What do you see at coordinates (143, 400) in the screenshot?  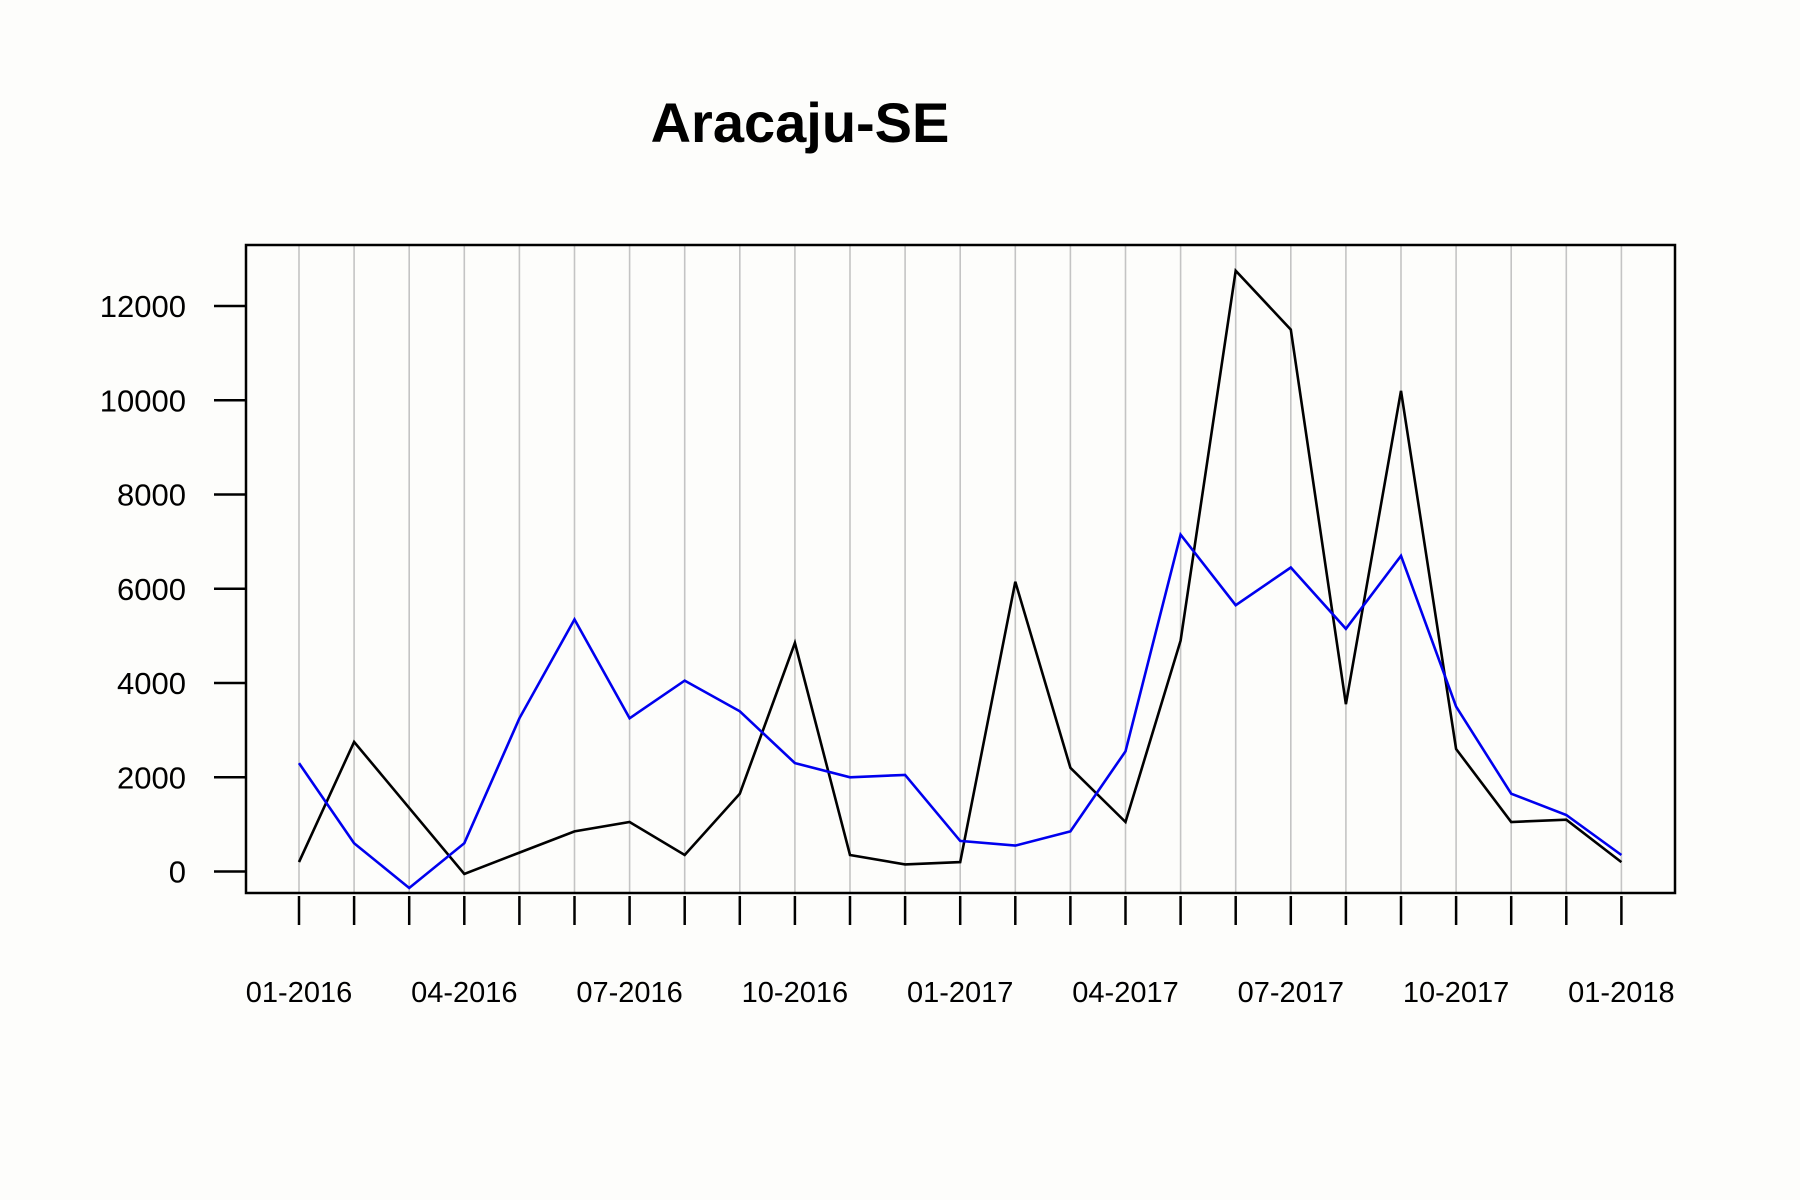 I see `y-tick-label: 10000` at bounding box center [143, 400].